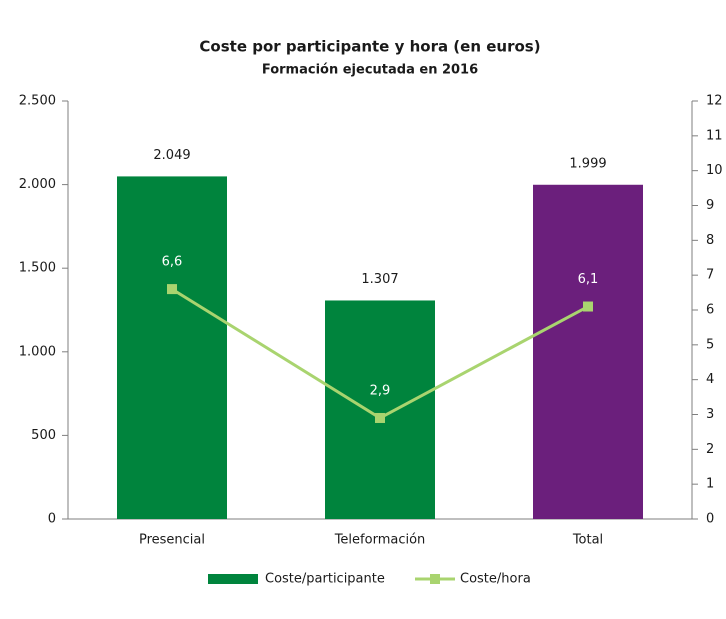  Describe the element at coordinates (587, 540) in the screenshot. I see `x-tick-label: Total` at that location.